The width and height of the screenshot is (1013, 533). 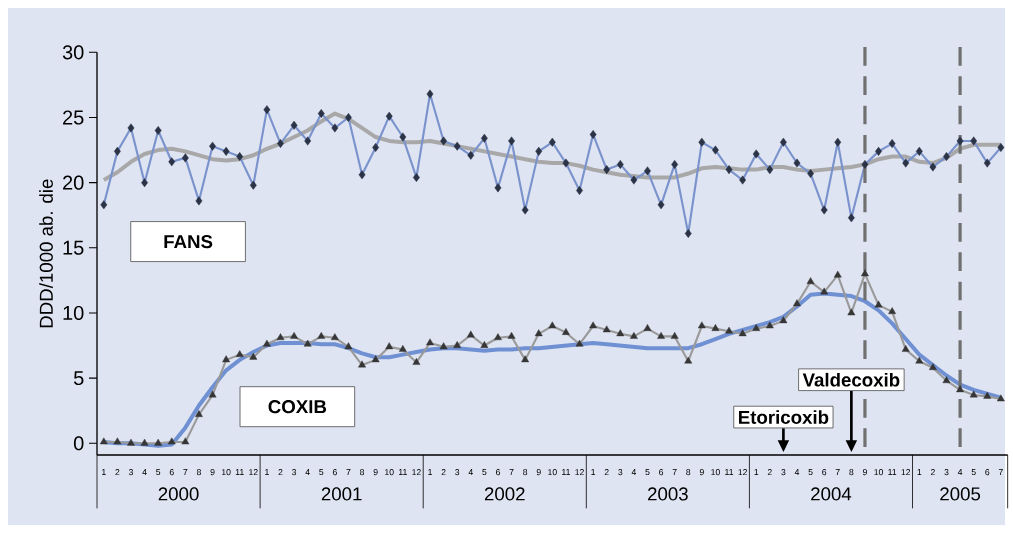 I want to click on text: COXIB, so click(x=297, y=407).